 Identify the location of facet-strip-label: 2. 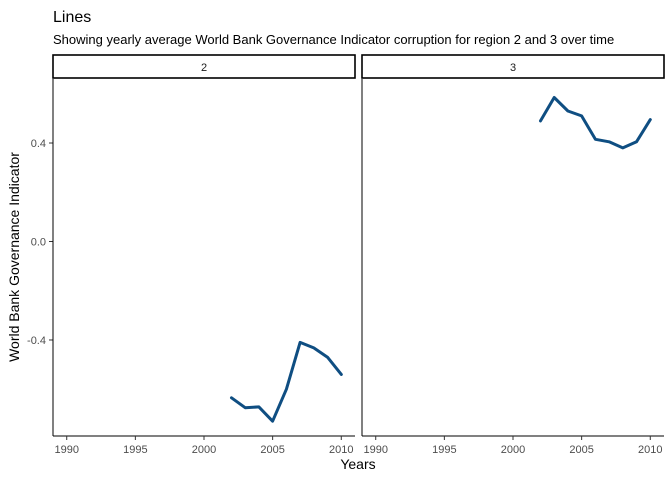
(204, 68).